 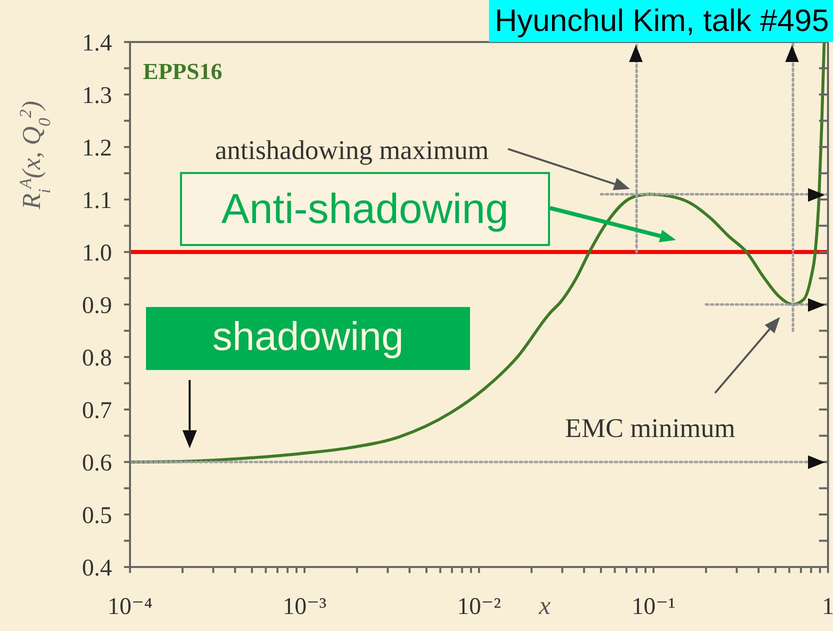 I want to click on annotation: EMC minimum, so click(x=650, y=428).